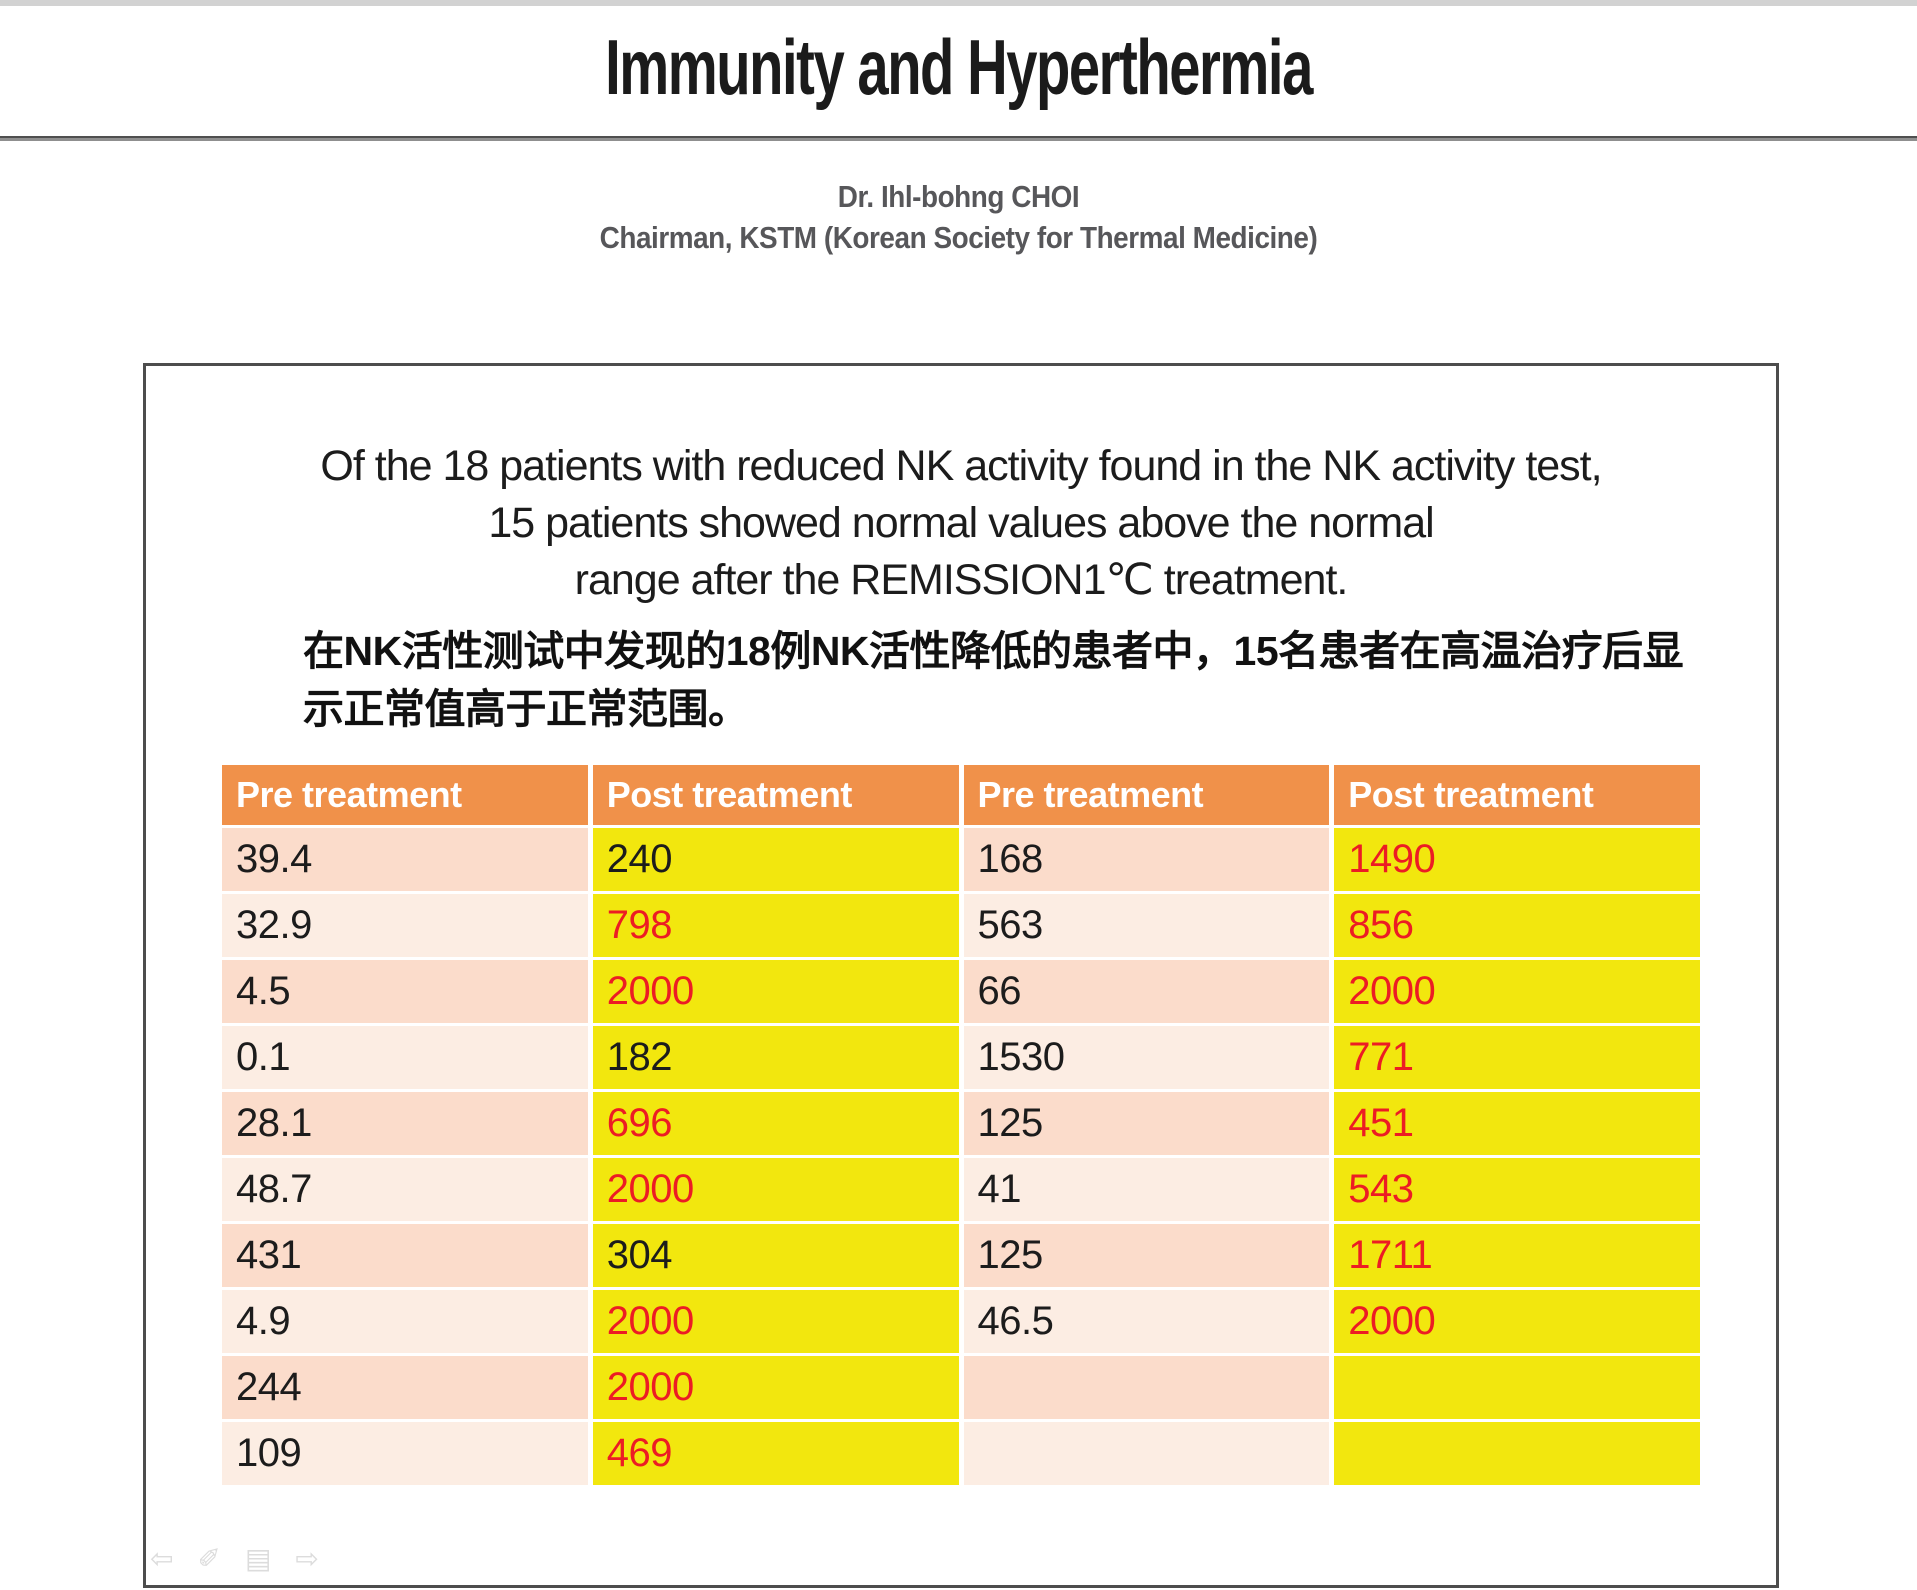 This screenshot has width=1917, height=1590. I want to click on pre-treatment-cell: 4.5, so click(405, 991).